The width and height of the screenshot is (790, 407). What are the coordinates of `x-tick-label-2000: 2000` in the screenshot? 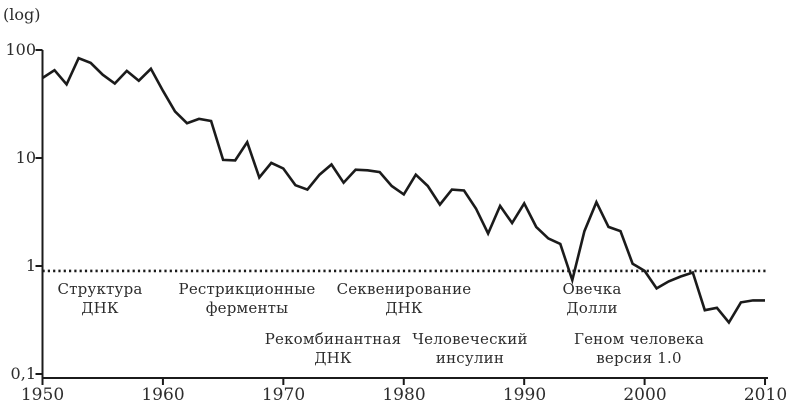 It's located at (645, 395).